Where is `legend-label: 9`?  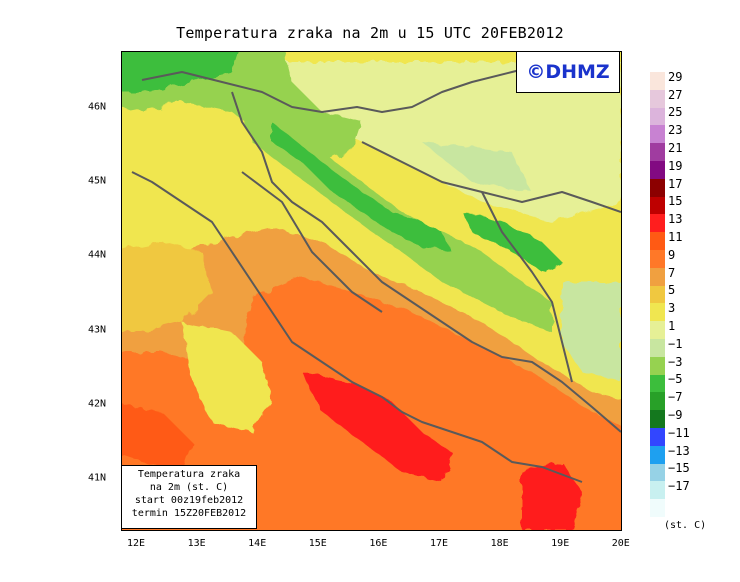 legend-label: 9 is located at coordinates (672, 254).